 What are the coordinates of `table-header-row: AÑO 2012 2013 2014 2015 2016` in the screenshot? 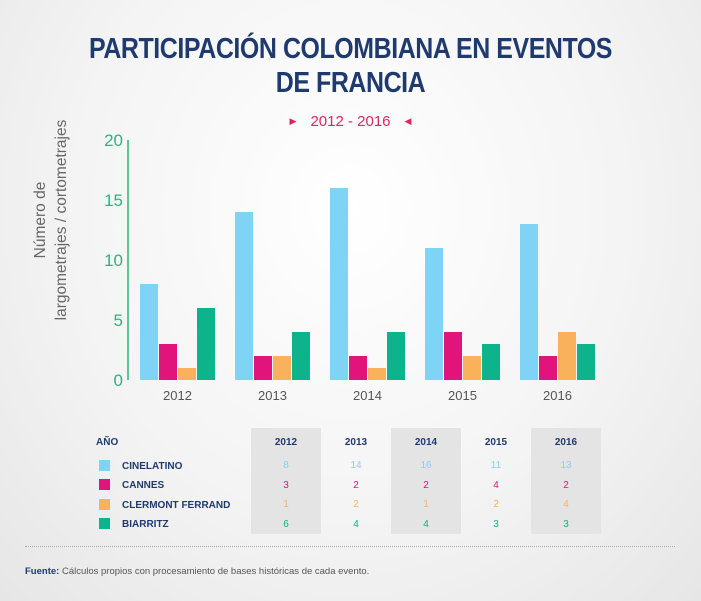 It's located at (348, 442).